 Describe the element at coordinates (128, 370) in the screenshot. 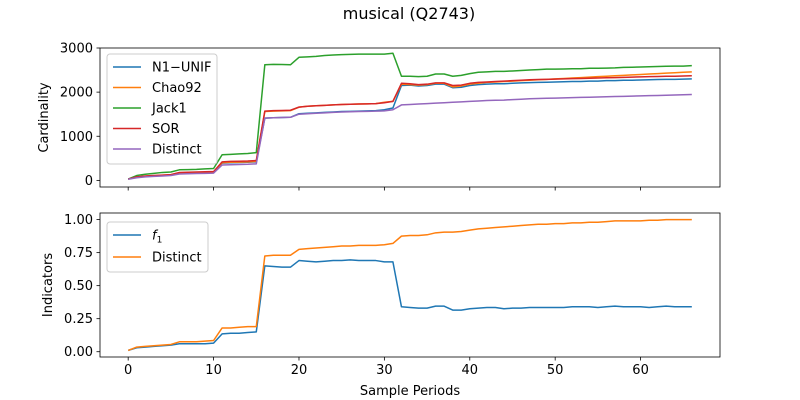

I see `x-tick-label: 0` at that location.